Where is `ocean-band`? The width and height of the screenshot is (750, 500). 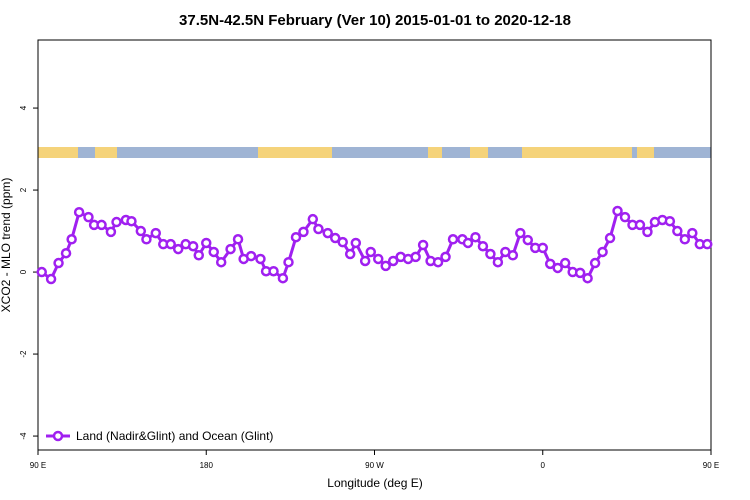 ocean-band is located at coordinates (374, 152).